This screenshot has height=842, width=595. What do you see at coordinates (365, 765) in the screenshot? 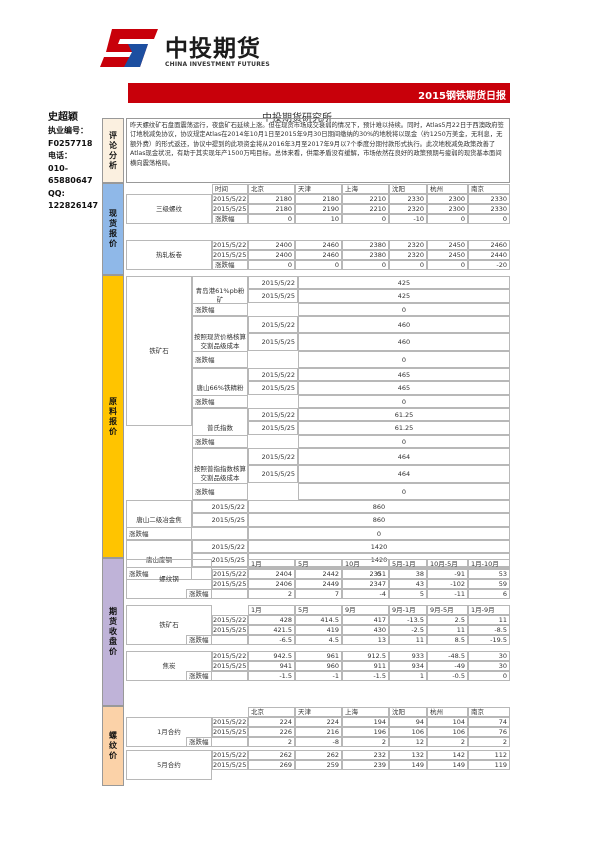
I see `rebar-value: 239` at bounding box center [365, 765].